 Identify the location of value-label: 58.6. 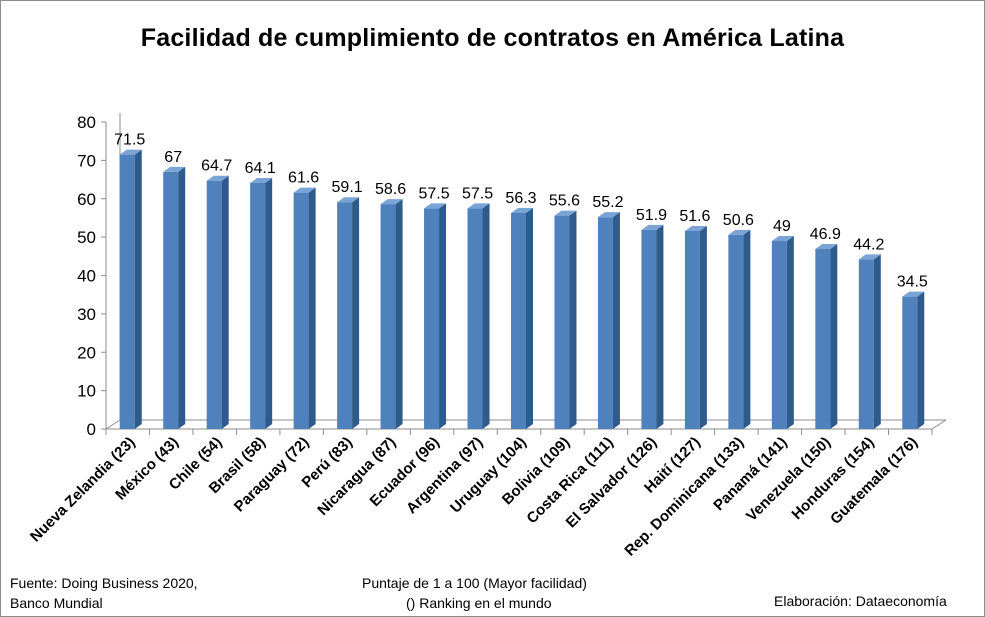
(390, 189).